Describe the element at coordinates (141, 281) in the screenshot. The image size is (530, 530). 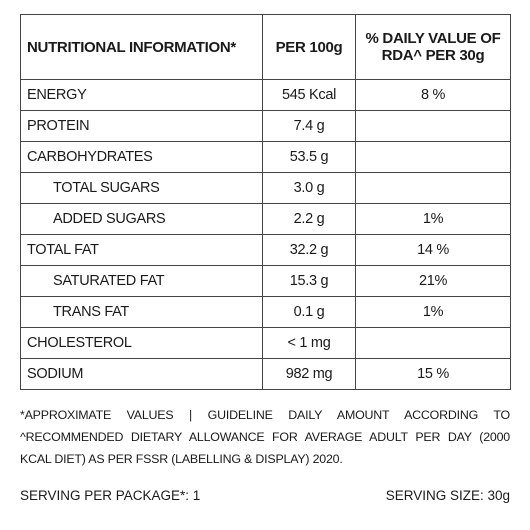
I see `nutrient-label: SATURATED FAT` at that location.